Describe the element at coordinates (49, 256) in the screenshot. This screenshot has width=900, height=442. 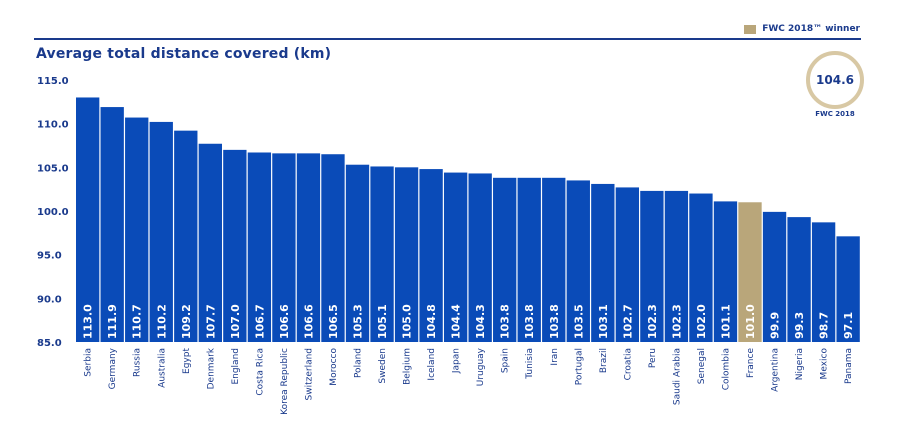
I see `y-tick-label: 95.0` at that location.